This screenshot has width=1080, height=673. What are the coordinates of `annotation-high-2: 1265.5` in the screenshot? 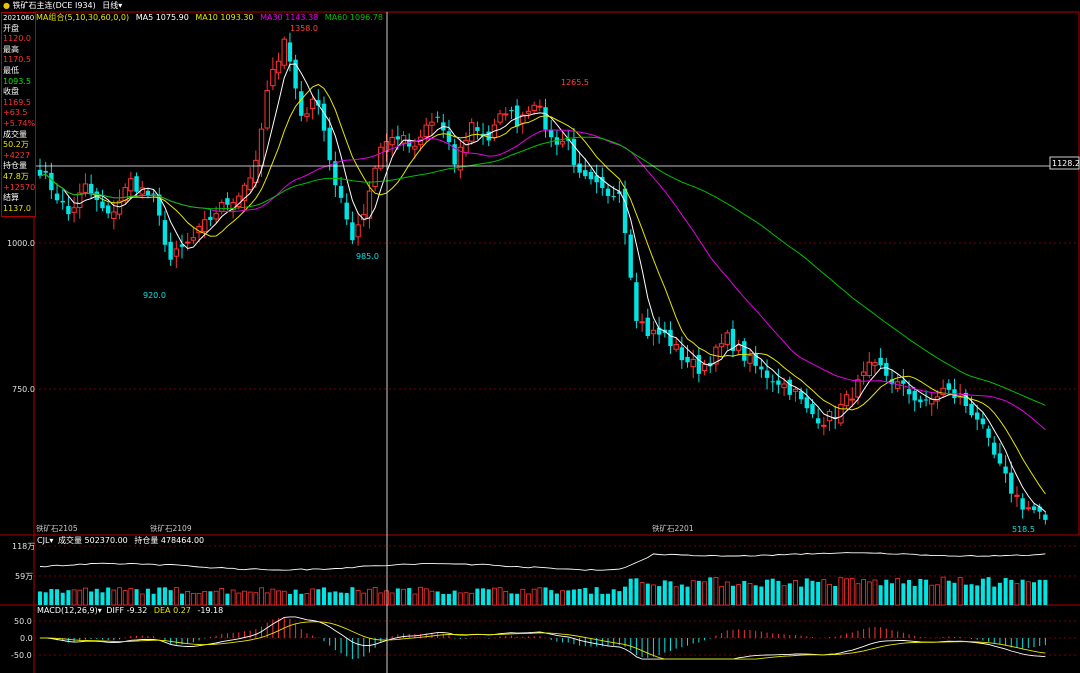 It's located at (575, 82).